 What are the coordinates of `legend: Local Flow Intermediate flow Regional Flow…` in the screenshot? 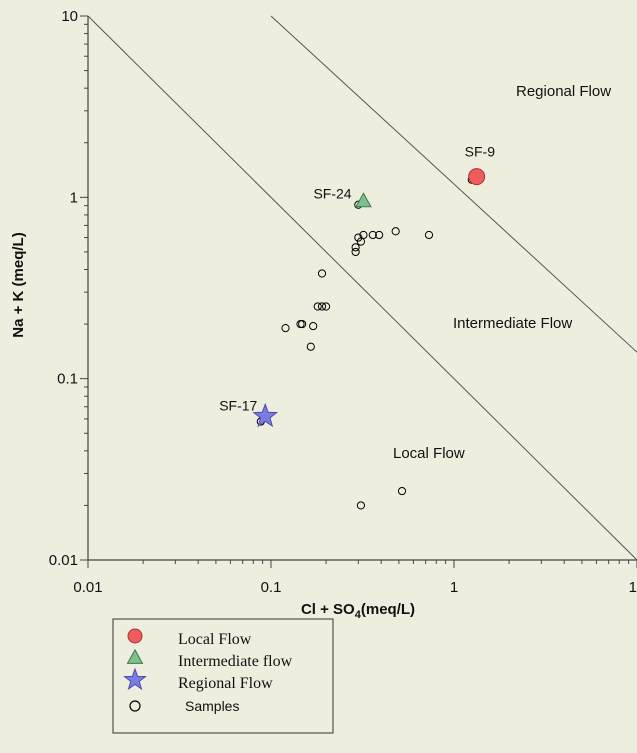 It's located at (223, 676).